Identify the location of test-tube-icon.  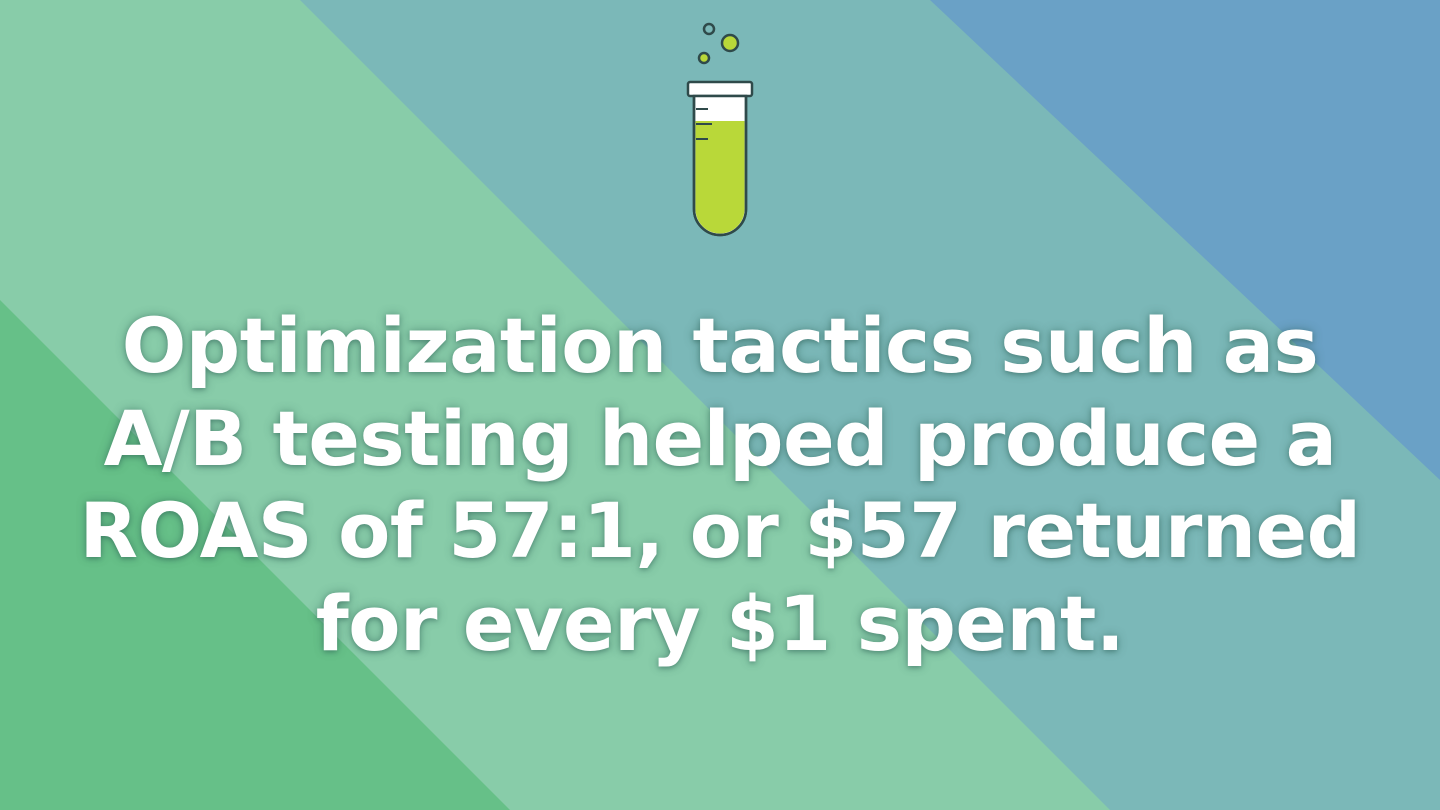
(720, 129).